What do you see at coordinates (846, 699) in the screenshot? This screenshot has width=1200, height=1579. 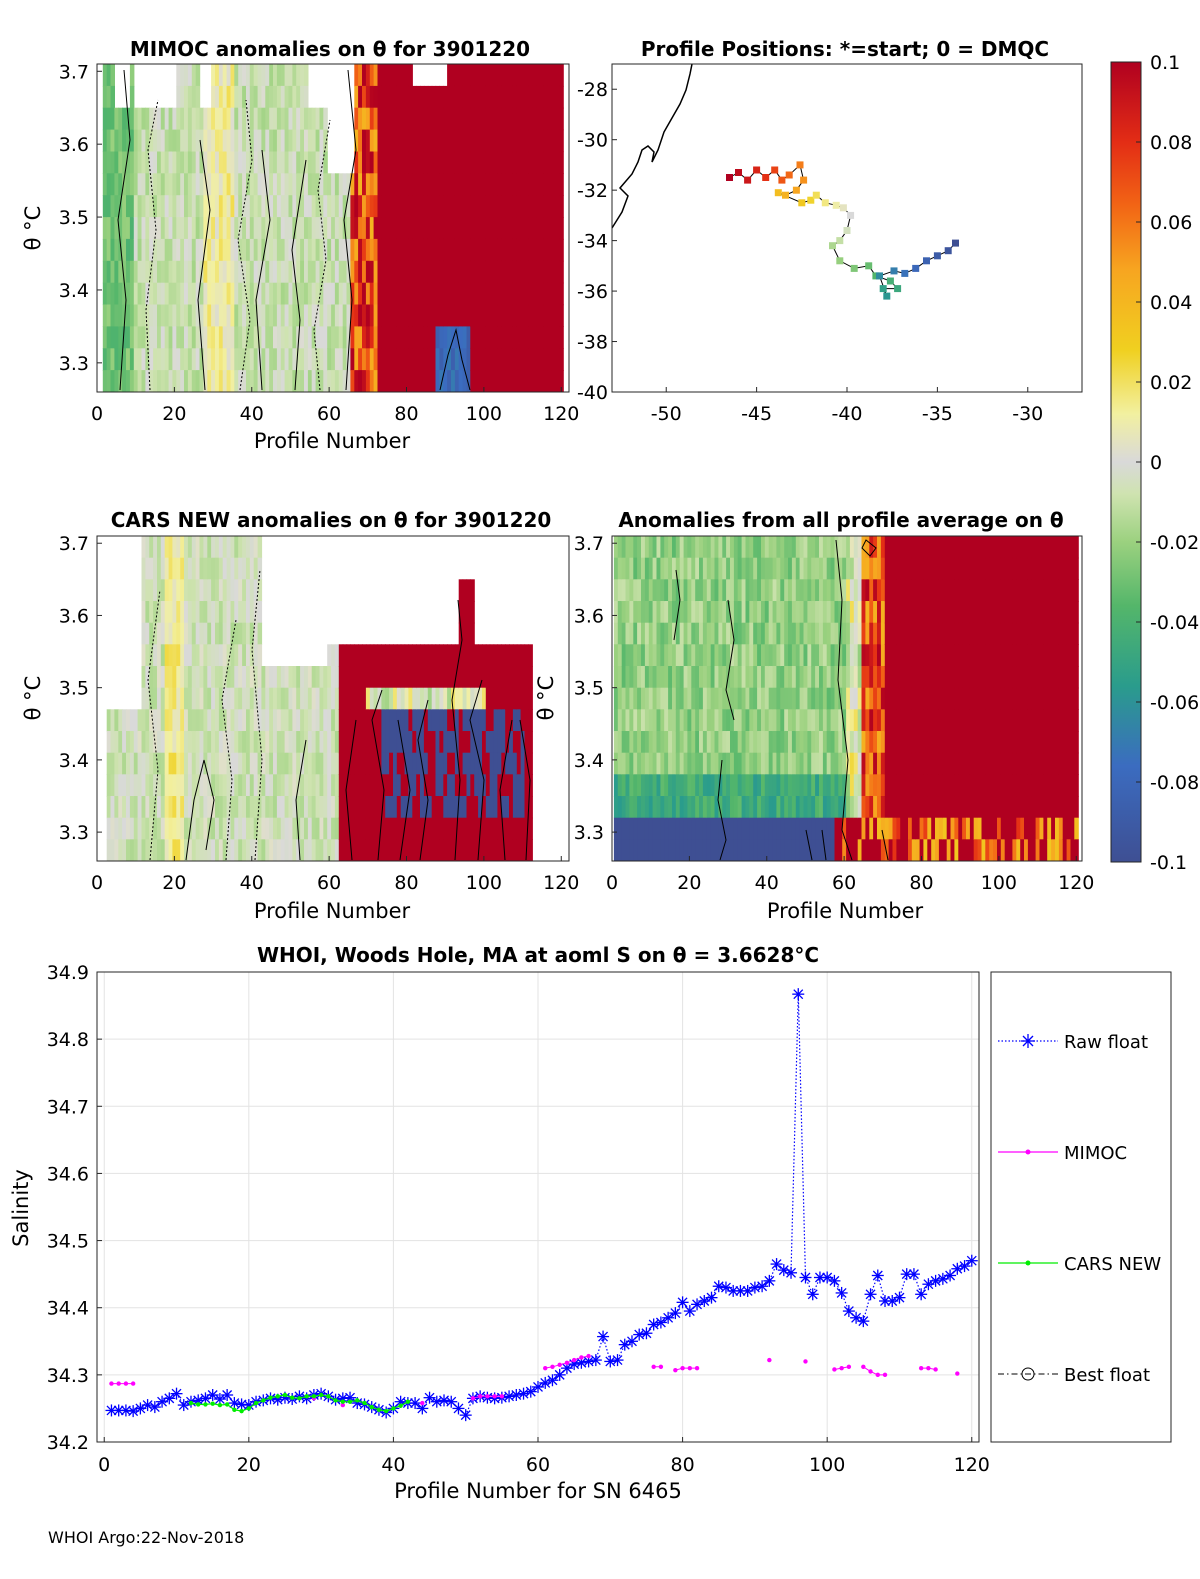 I see `average-heatmap-cells` at bounding box center [846, 699].